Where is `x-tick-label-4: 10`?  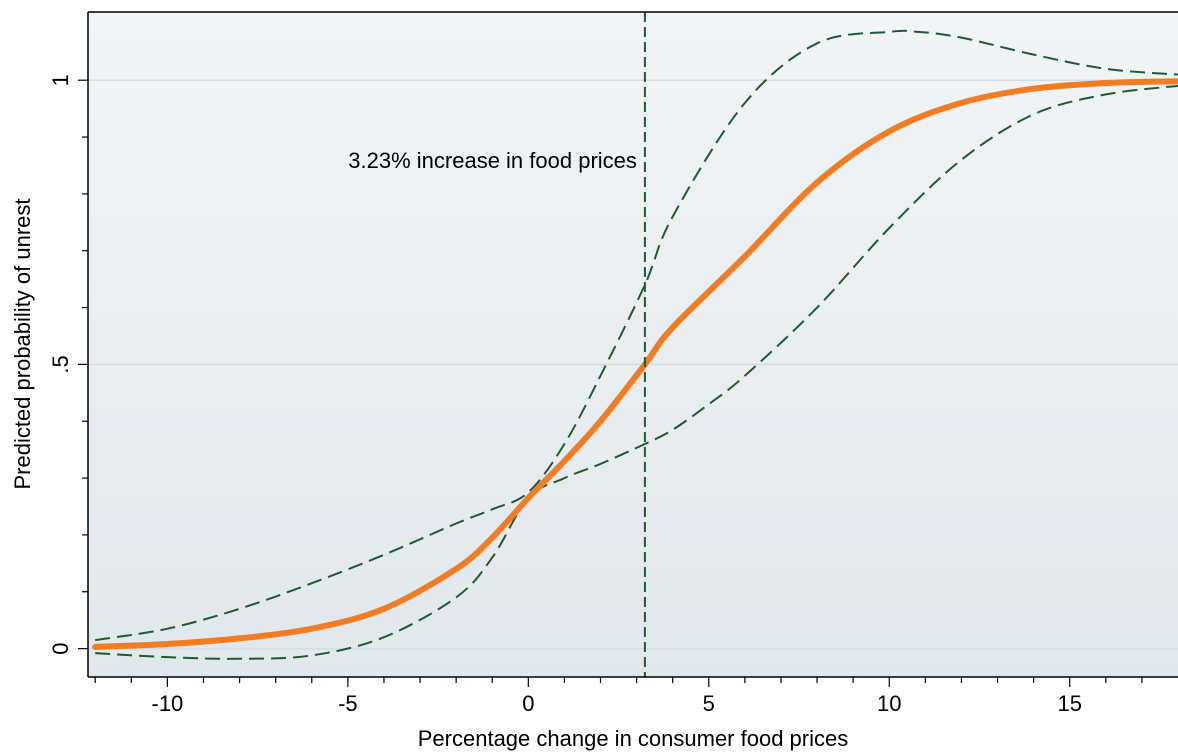
x-tick-label-4: 10 is located at coordinates (889, 703).